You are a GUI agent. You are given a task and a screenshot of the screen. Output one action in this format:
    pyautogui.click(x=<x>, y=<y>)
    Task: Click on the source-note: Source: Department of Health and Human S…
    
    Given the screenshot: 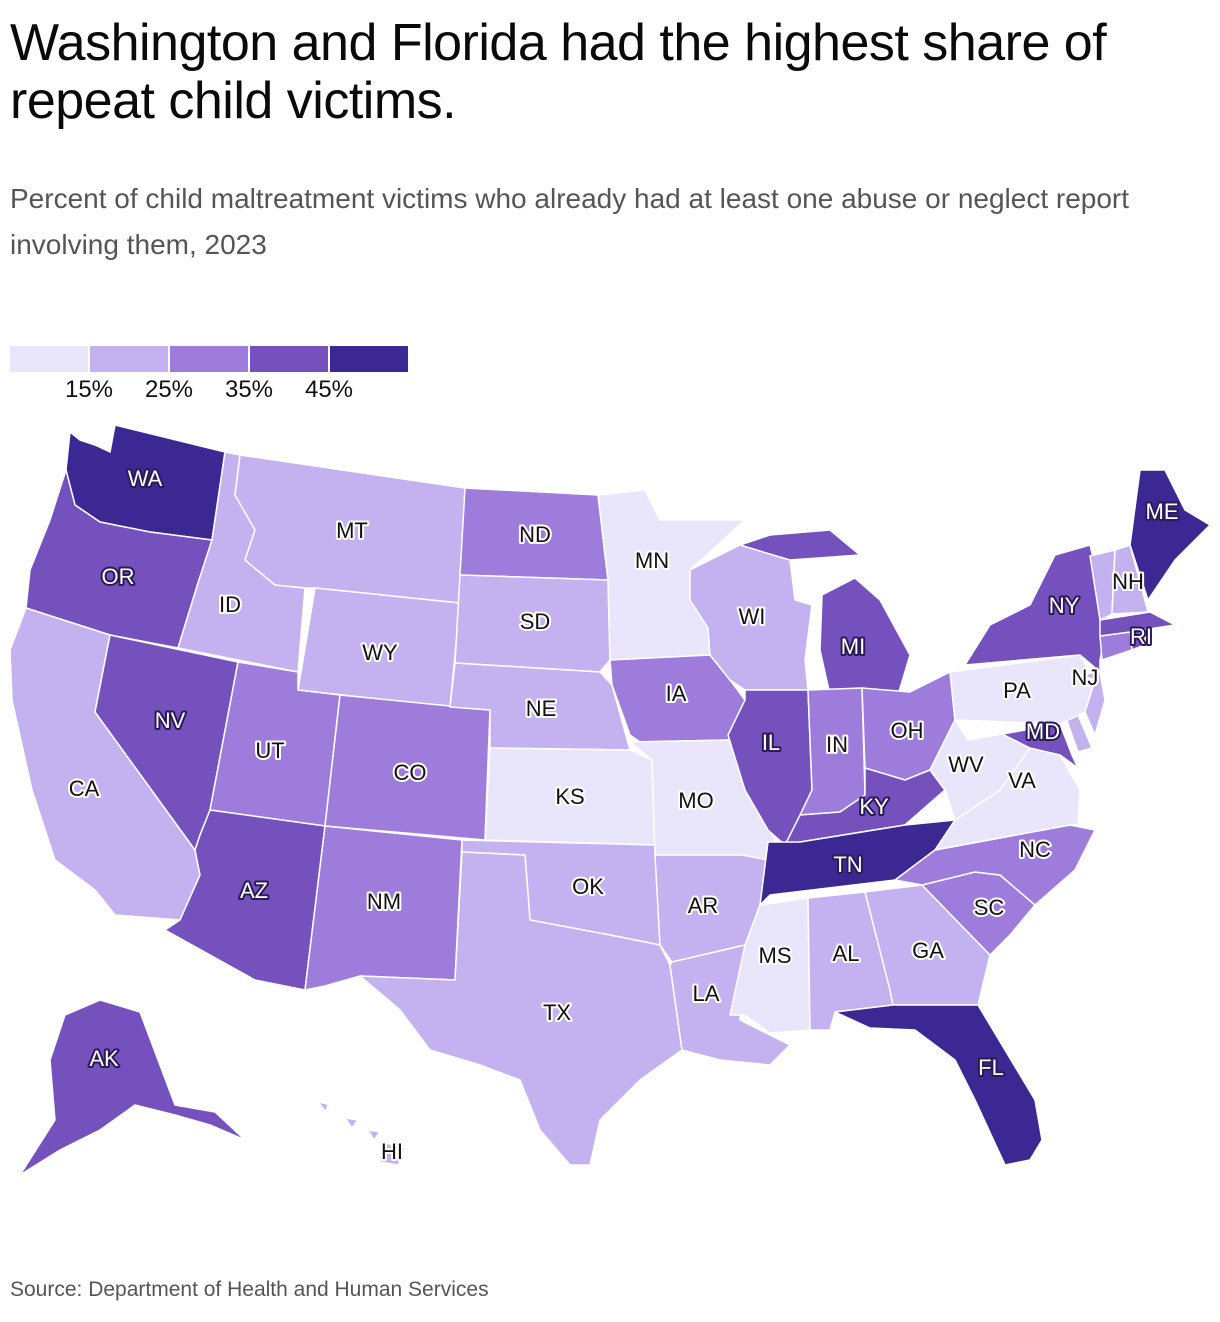 What is the action you would take?
    pyautogui.click(x=249, y=1289)
    